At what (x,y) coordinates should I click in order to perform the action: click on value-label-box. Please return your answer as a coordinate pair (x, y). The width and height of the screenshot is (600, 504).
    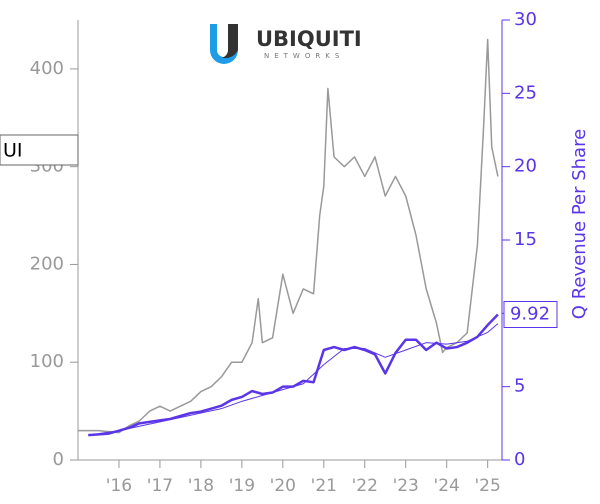
    Looking at the image, I should click on (530, 315).